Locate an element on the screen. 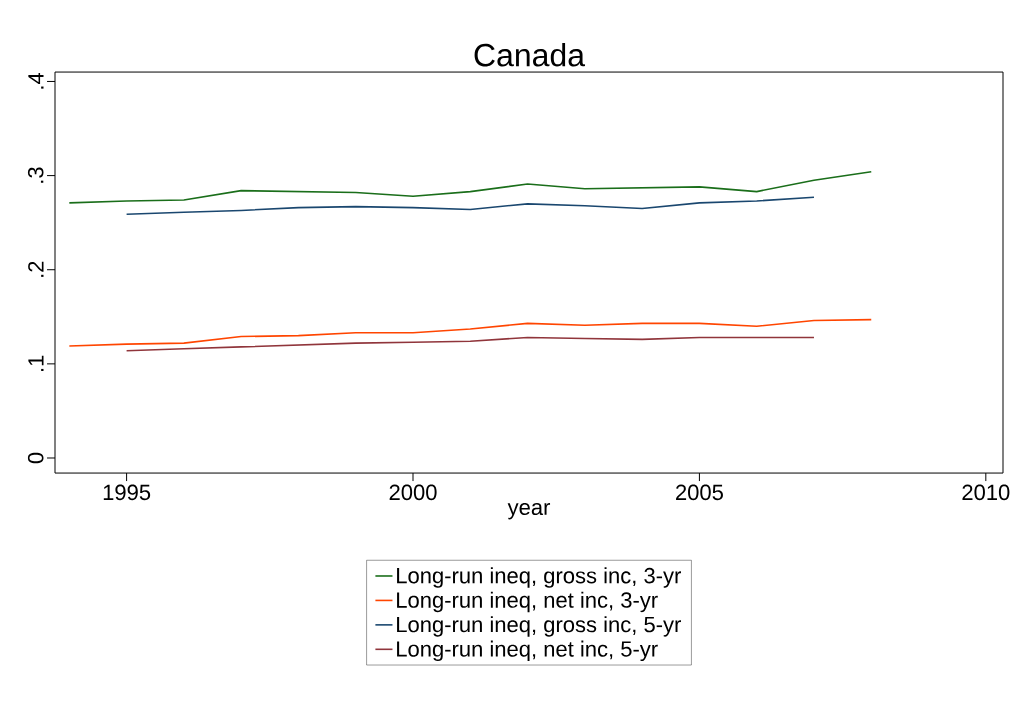 The image size is (1023, 709). legend-label: Long-run ineq, gross inc, 3-yr is located at coordinates (539, 577).